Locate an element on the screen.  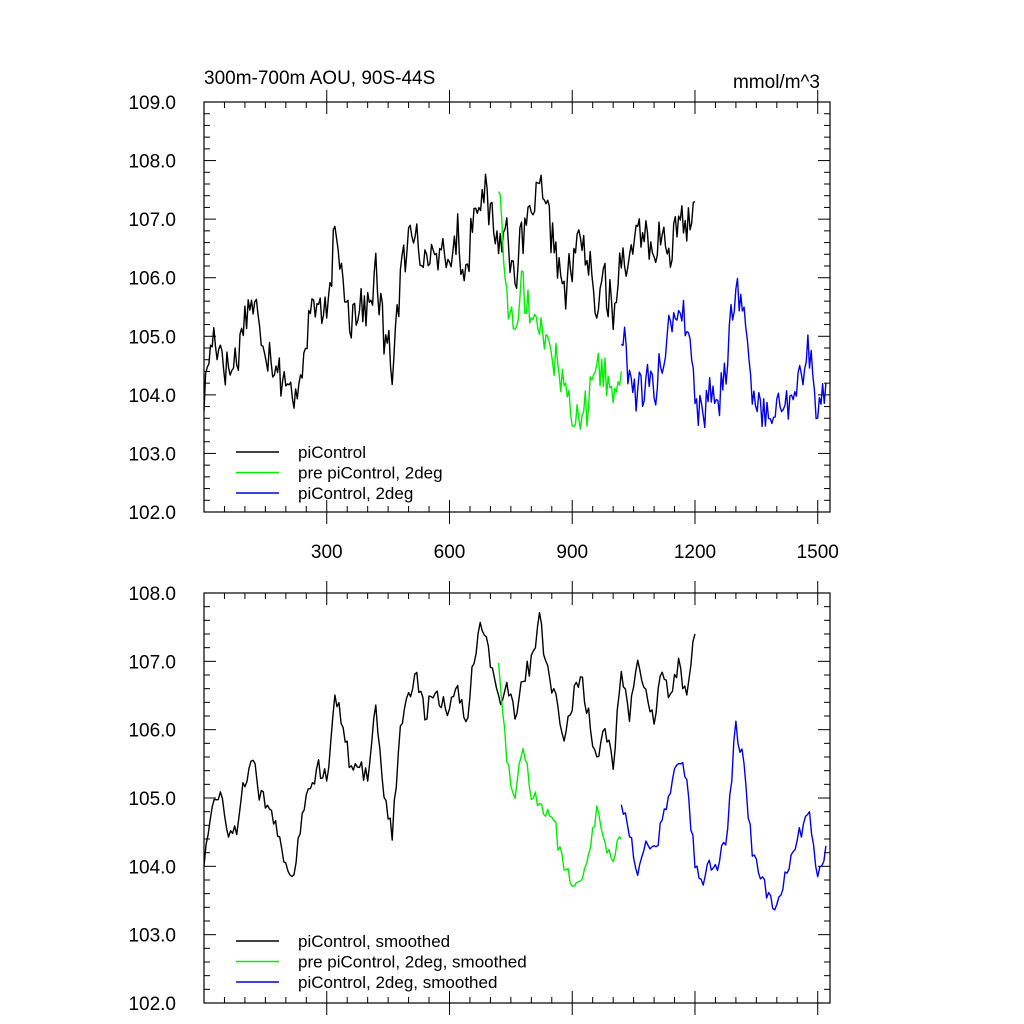
x-tick-label: 600 is located at coordinates (450, 552).